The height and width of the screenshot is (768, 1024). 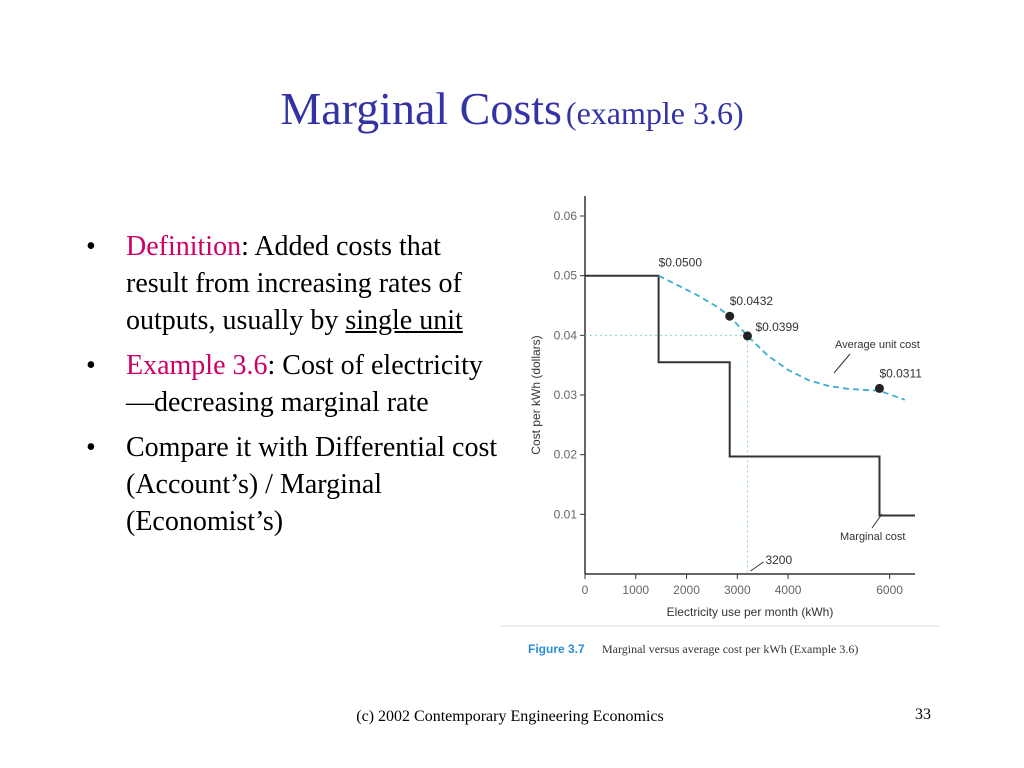 What do you see at coordinates (566, 335) in the screenshot?
I see `y-tick-label: 0.04` at bounding box center [566, 335].